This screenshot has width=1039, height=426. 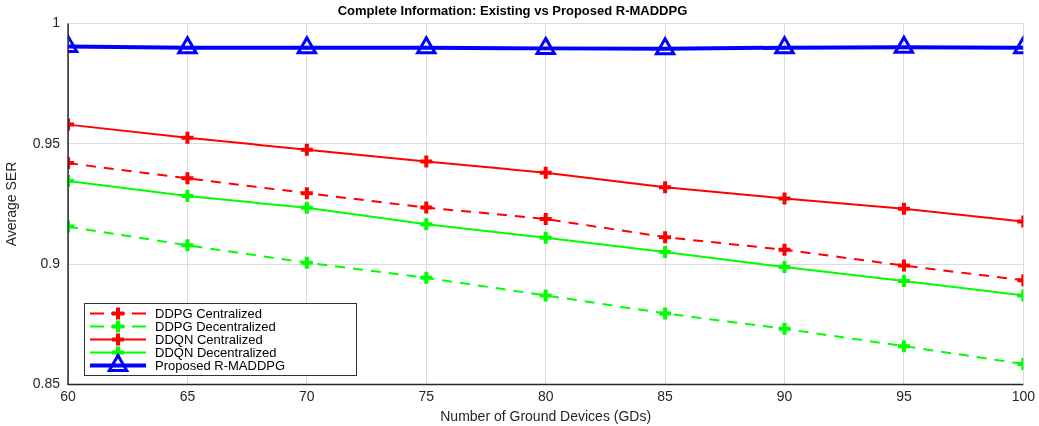 I want to click on x-tick-label: 100, so click(x=1023, y=395).